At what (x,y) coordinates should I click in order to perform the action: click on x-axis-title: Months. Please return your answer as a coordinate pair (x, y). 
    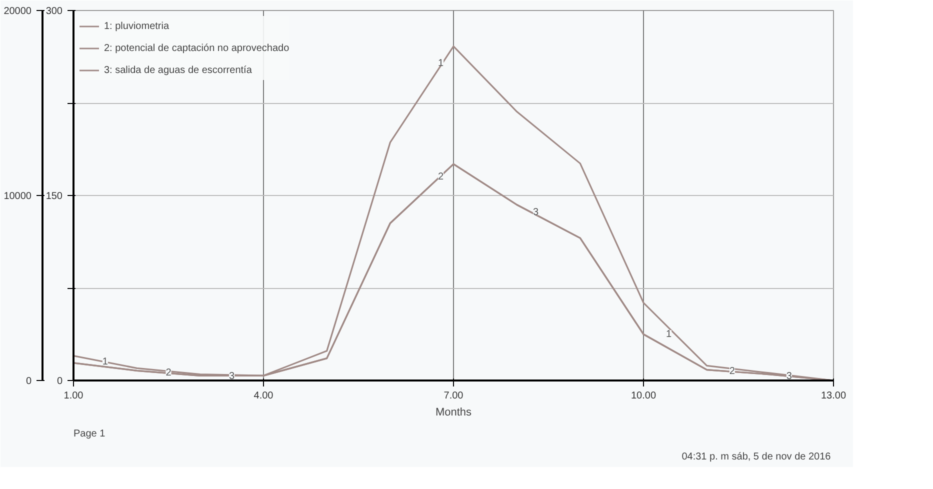
    Looking at the image, I should click on (453, 412).